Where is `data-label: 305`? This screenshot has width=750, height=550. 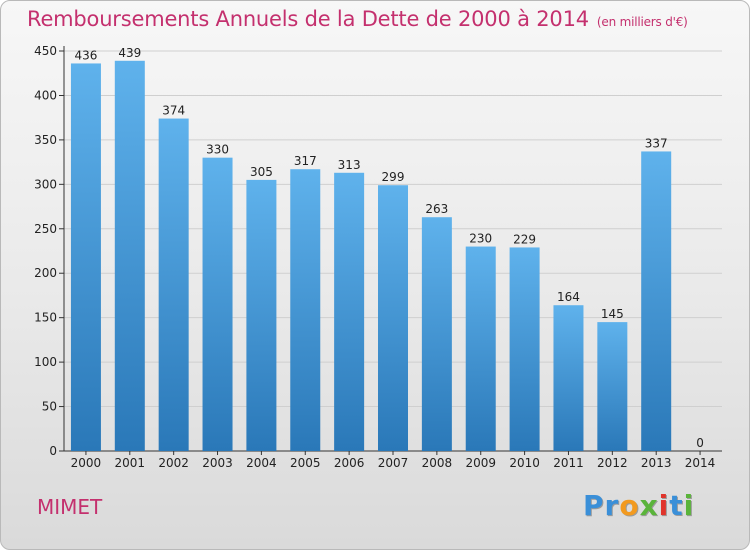
data-label: 305 is located at coordinates (261, 172).